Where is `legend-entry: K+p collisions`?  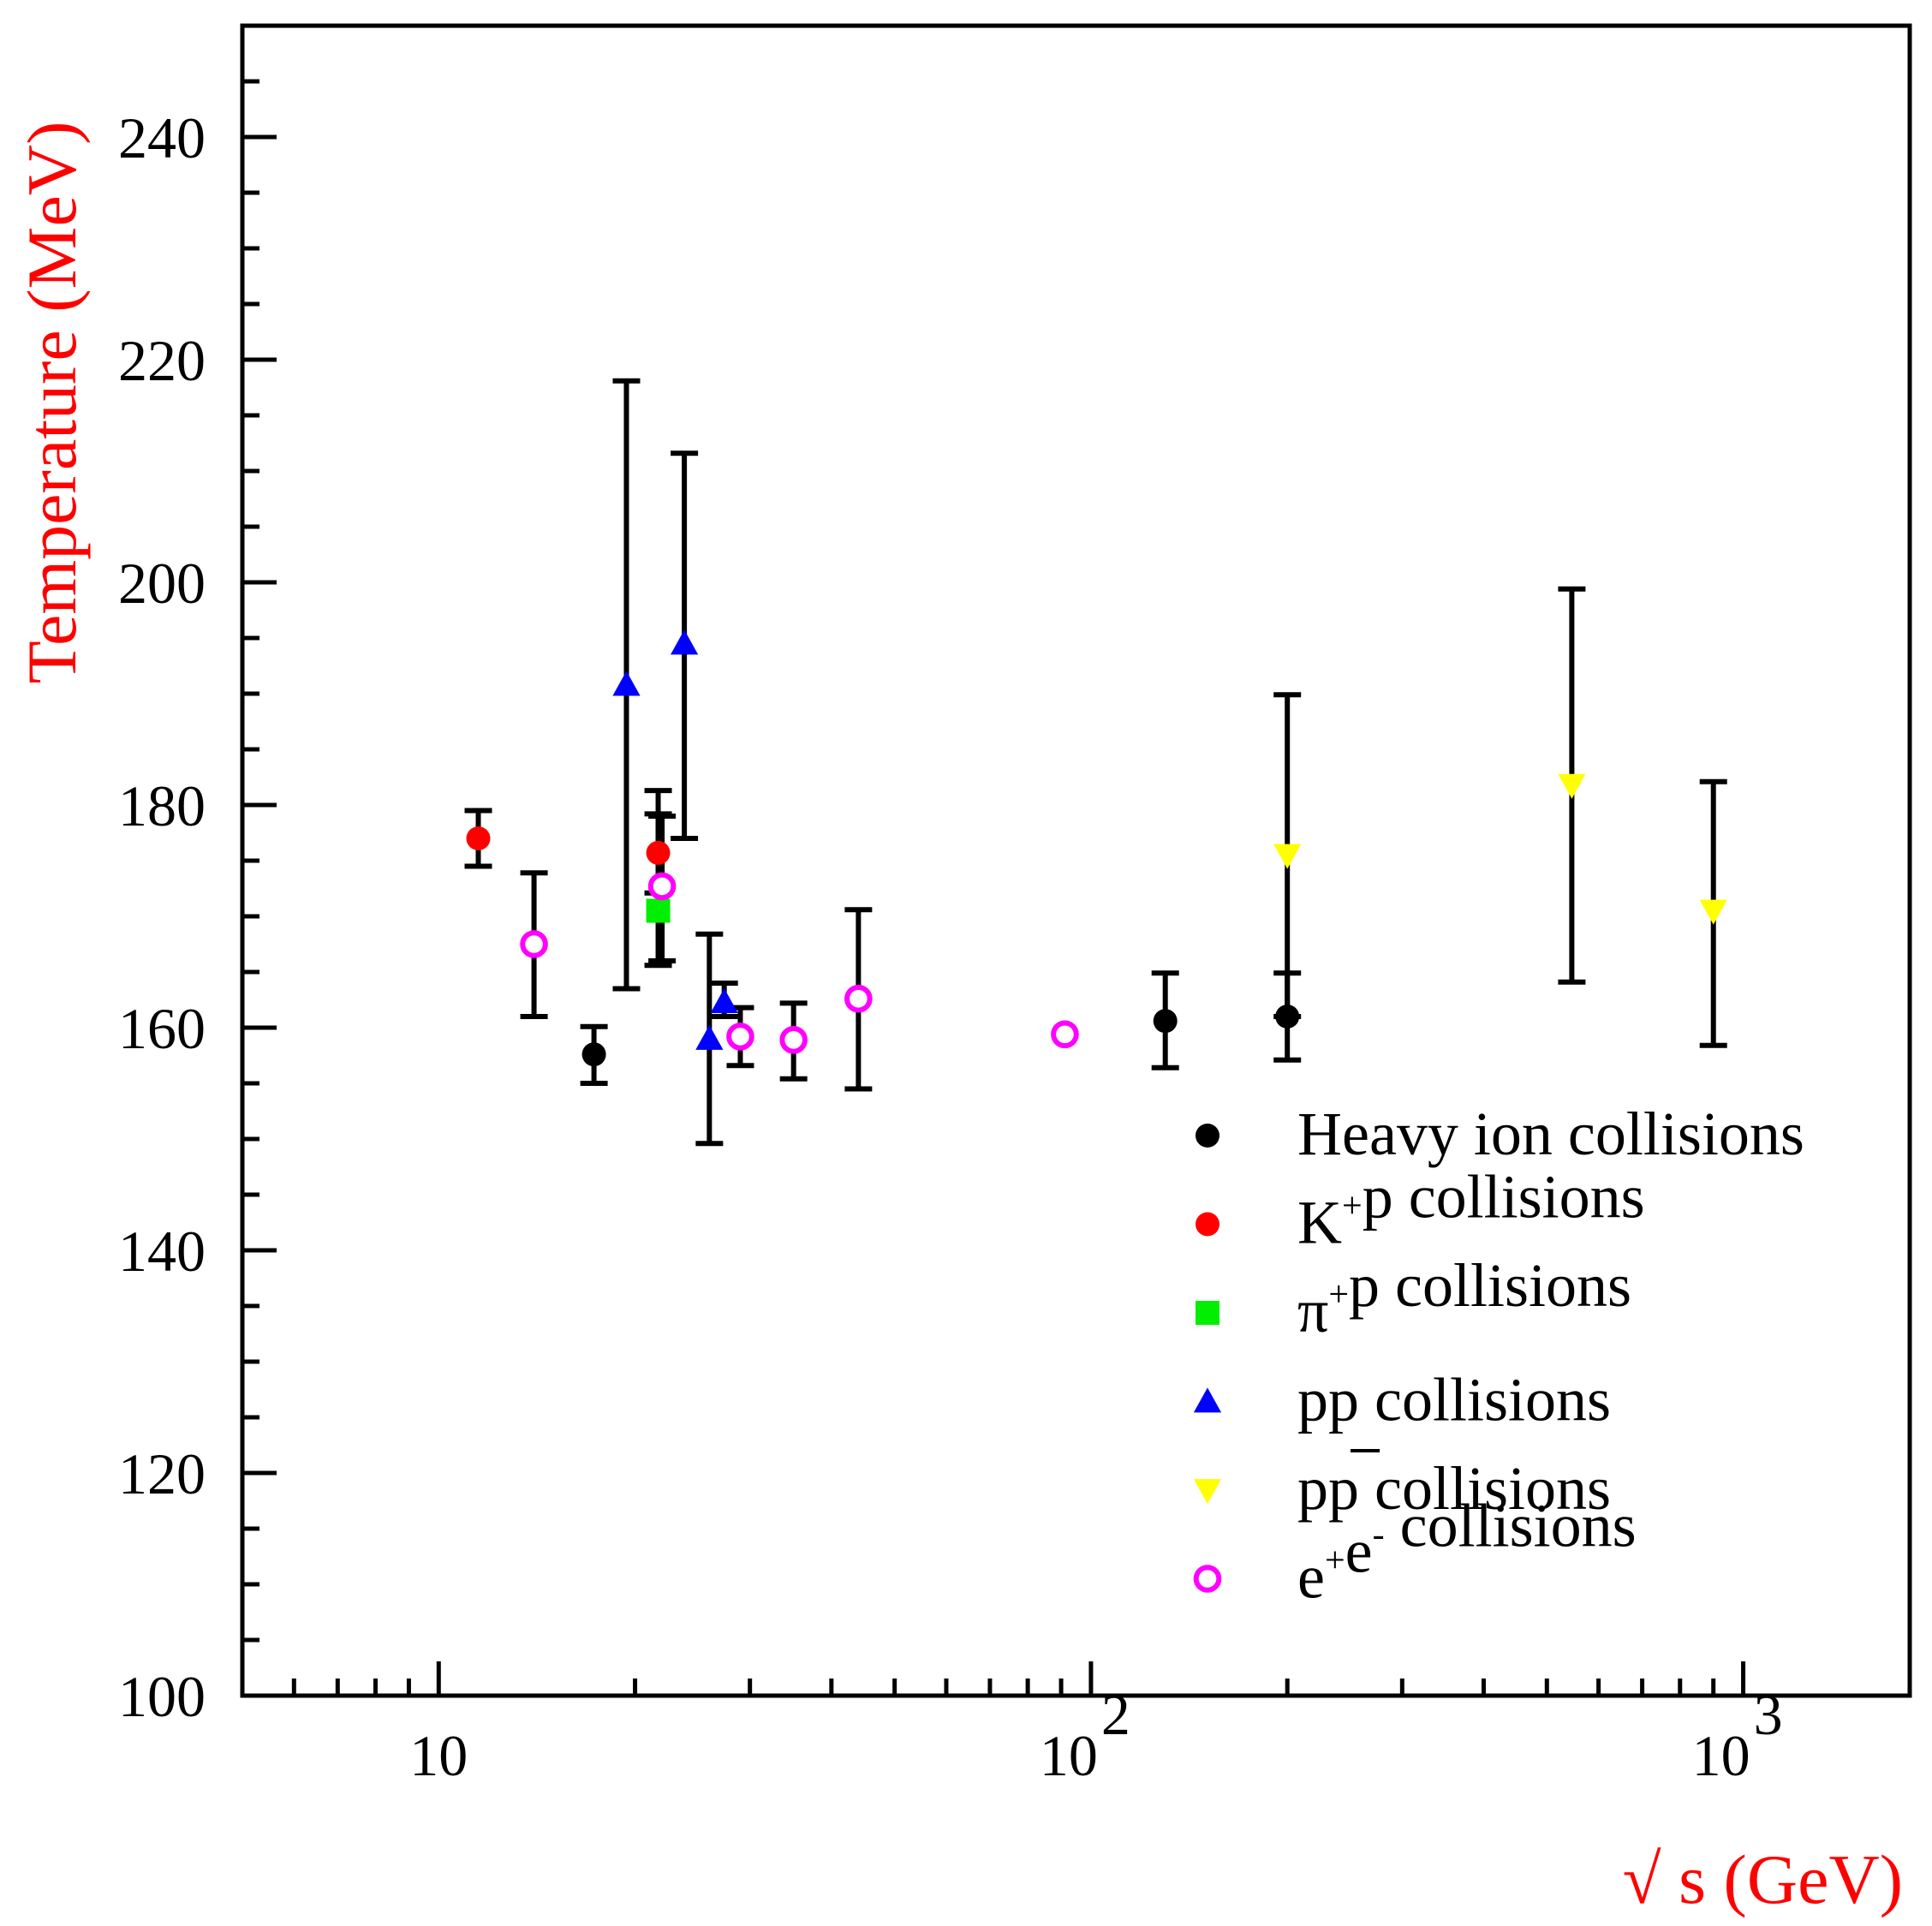
legend-entry: K+p collisions is located at coordinates (1420, 1210).